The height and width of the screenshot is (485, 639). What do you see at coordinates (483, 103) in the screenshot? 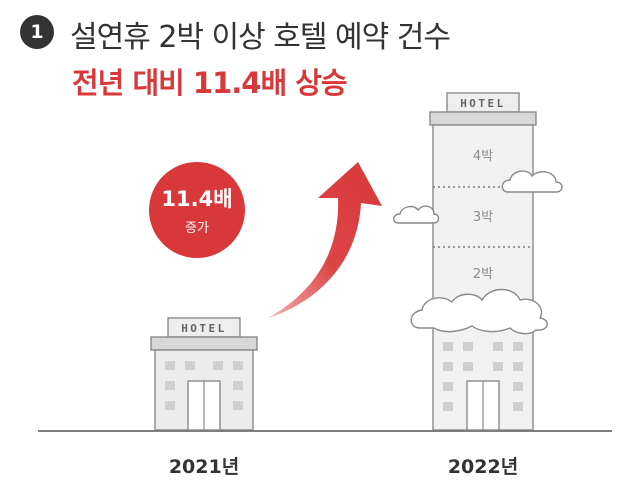
I see `hotel-sign-text-2022: HOTEL` at bounding box center [483, 103].